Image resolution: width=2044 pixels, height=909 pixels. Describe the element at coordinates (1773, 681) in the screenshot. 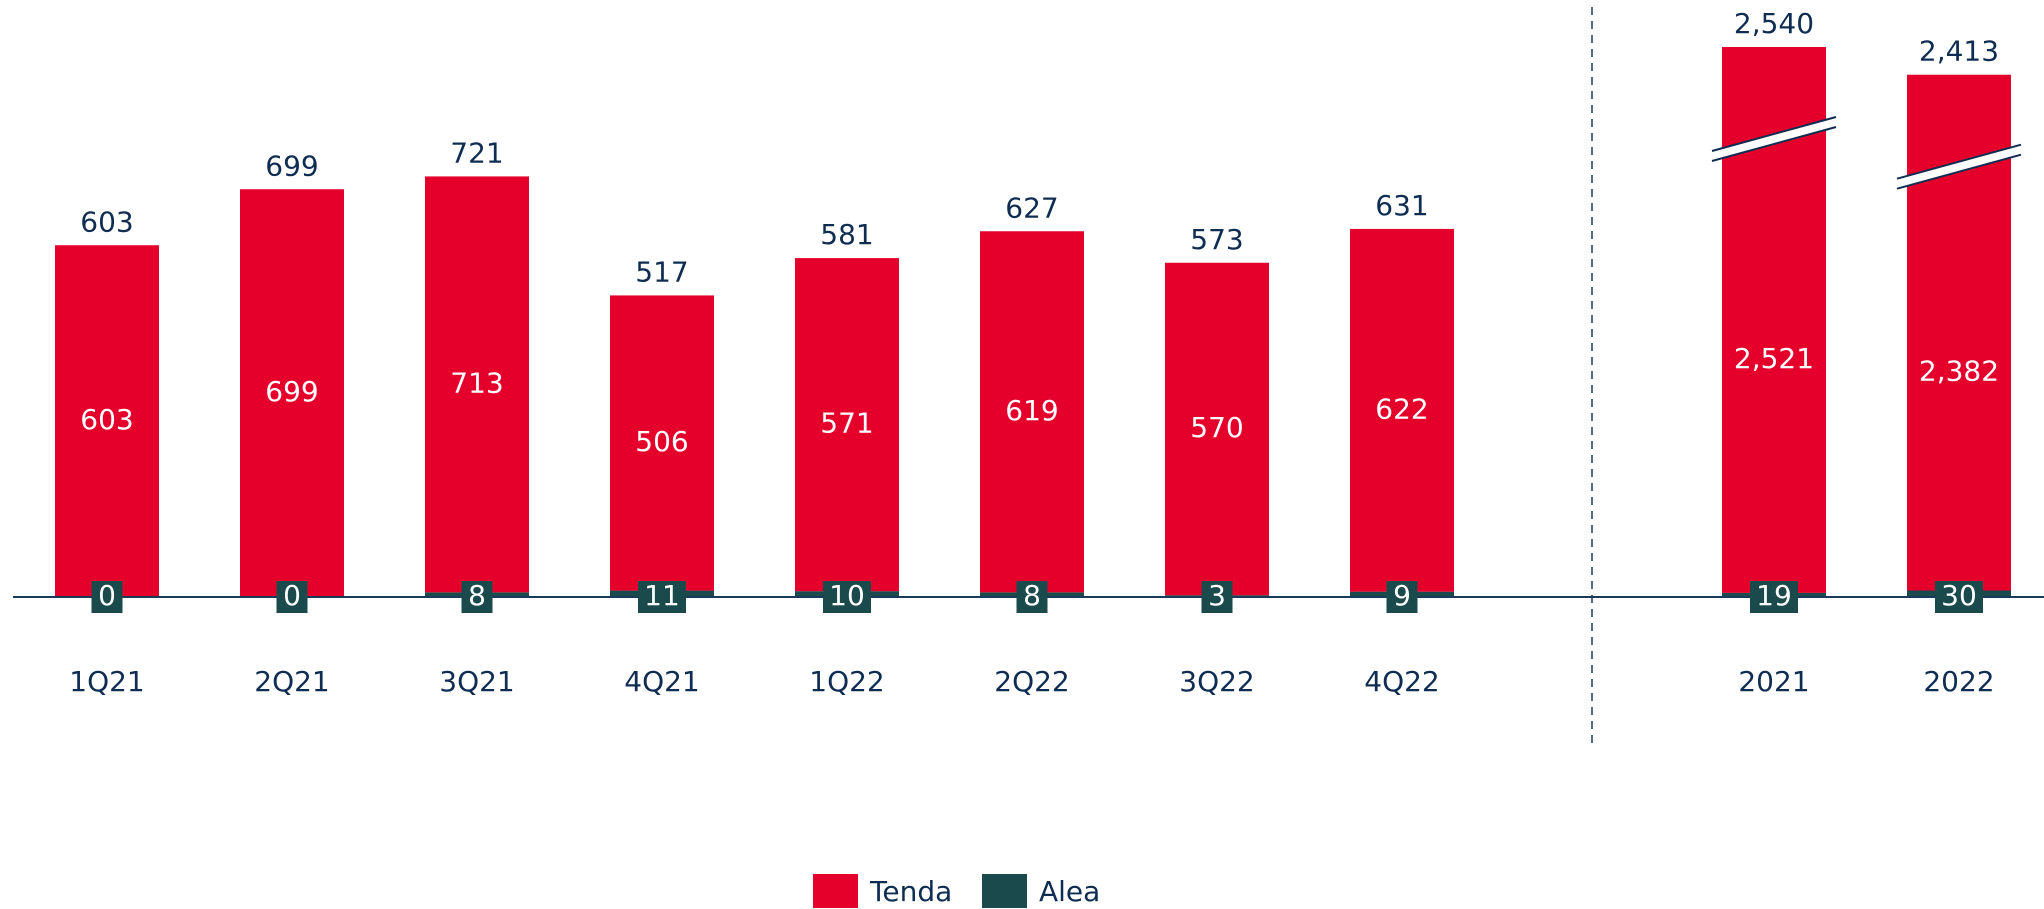

I see `x-tick-label: 2021` at that location.